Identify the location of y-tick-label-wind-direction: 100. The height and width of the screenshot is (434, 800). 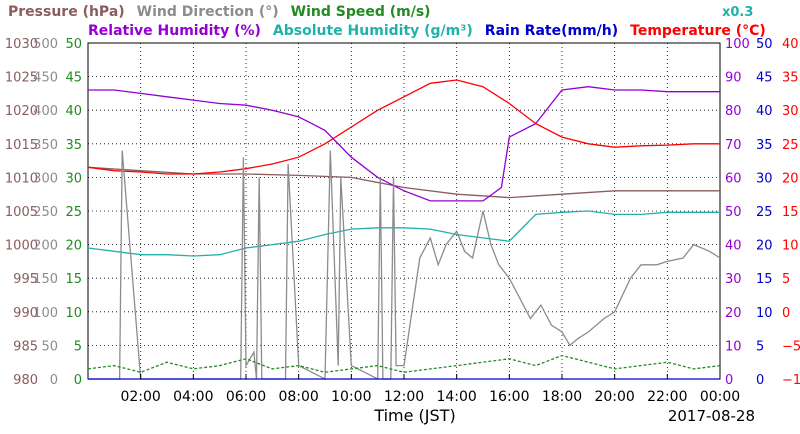
(45, 313).